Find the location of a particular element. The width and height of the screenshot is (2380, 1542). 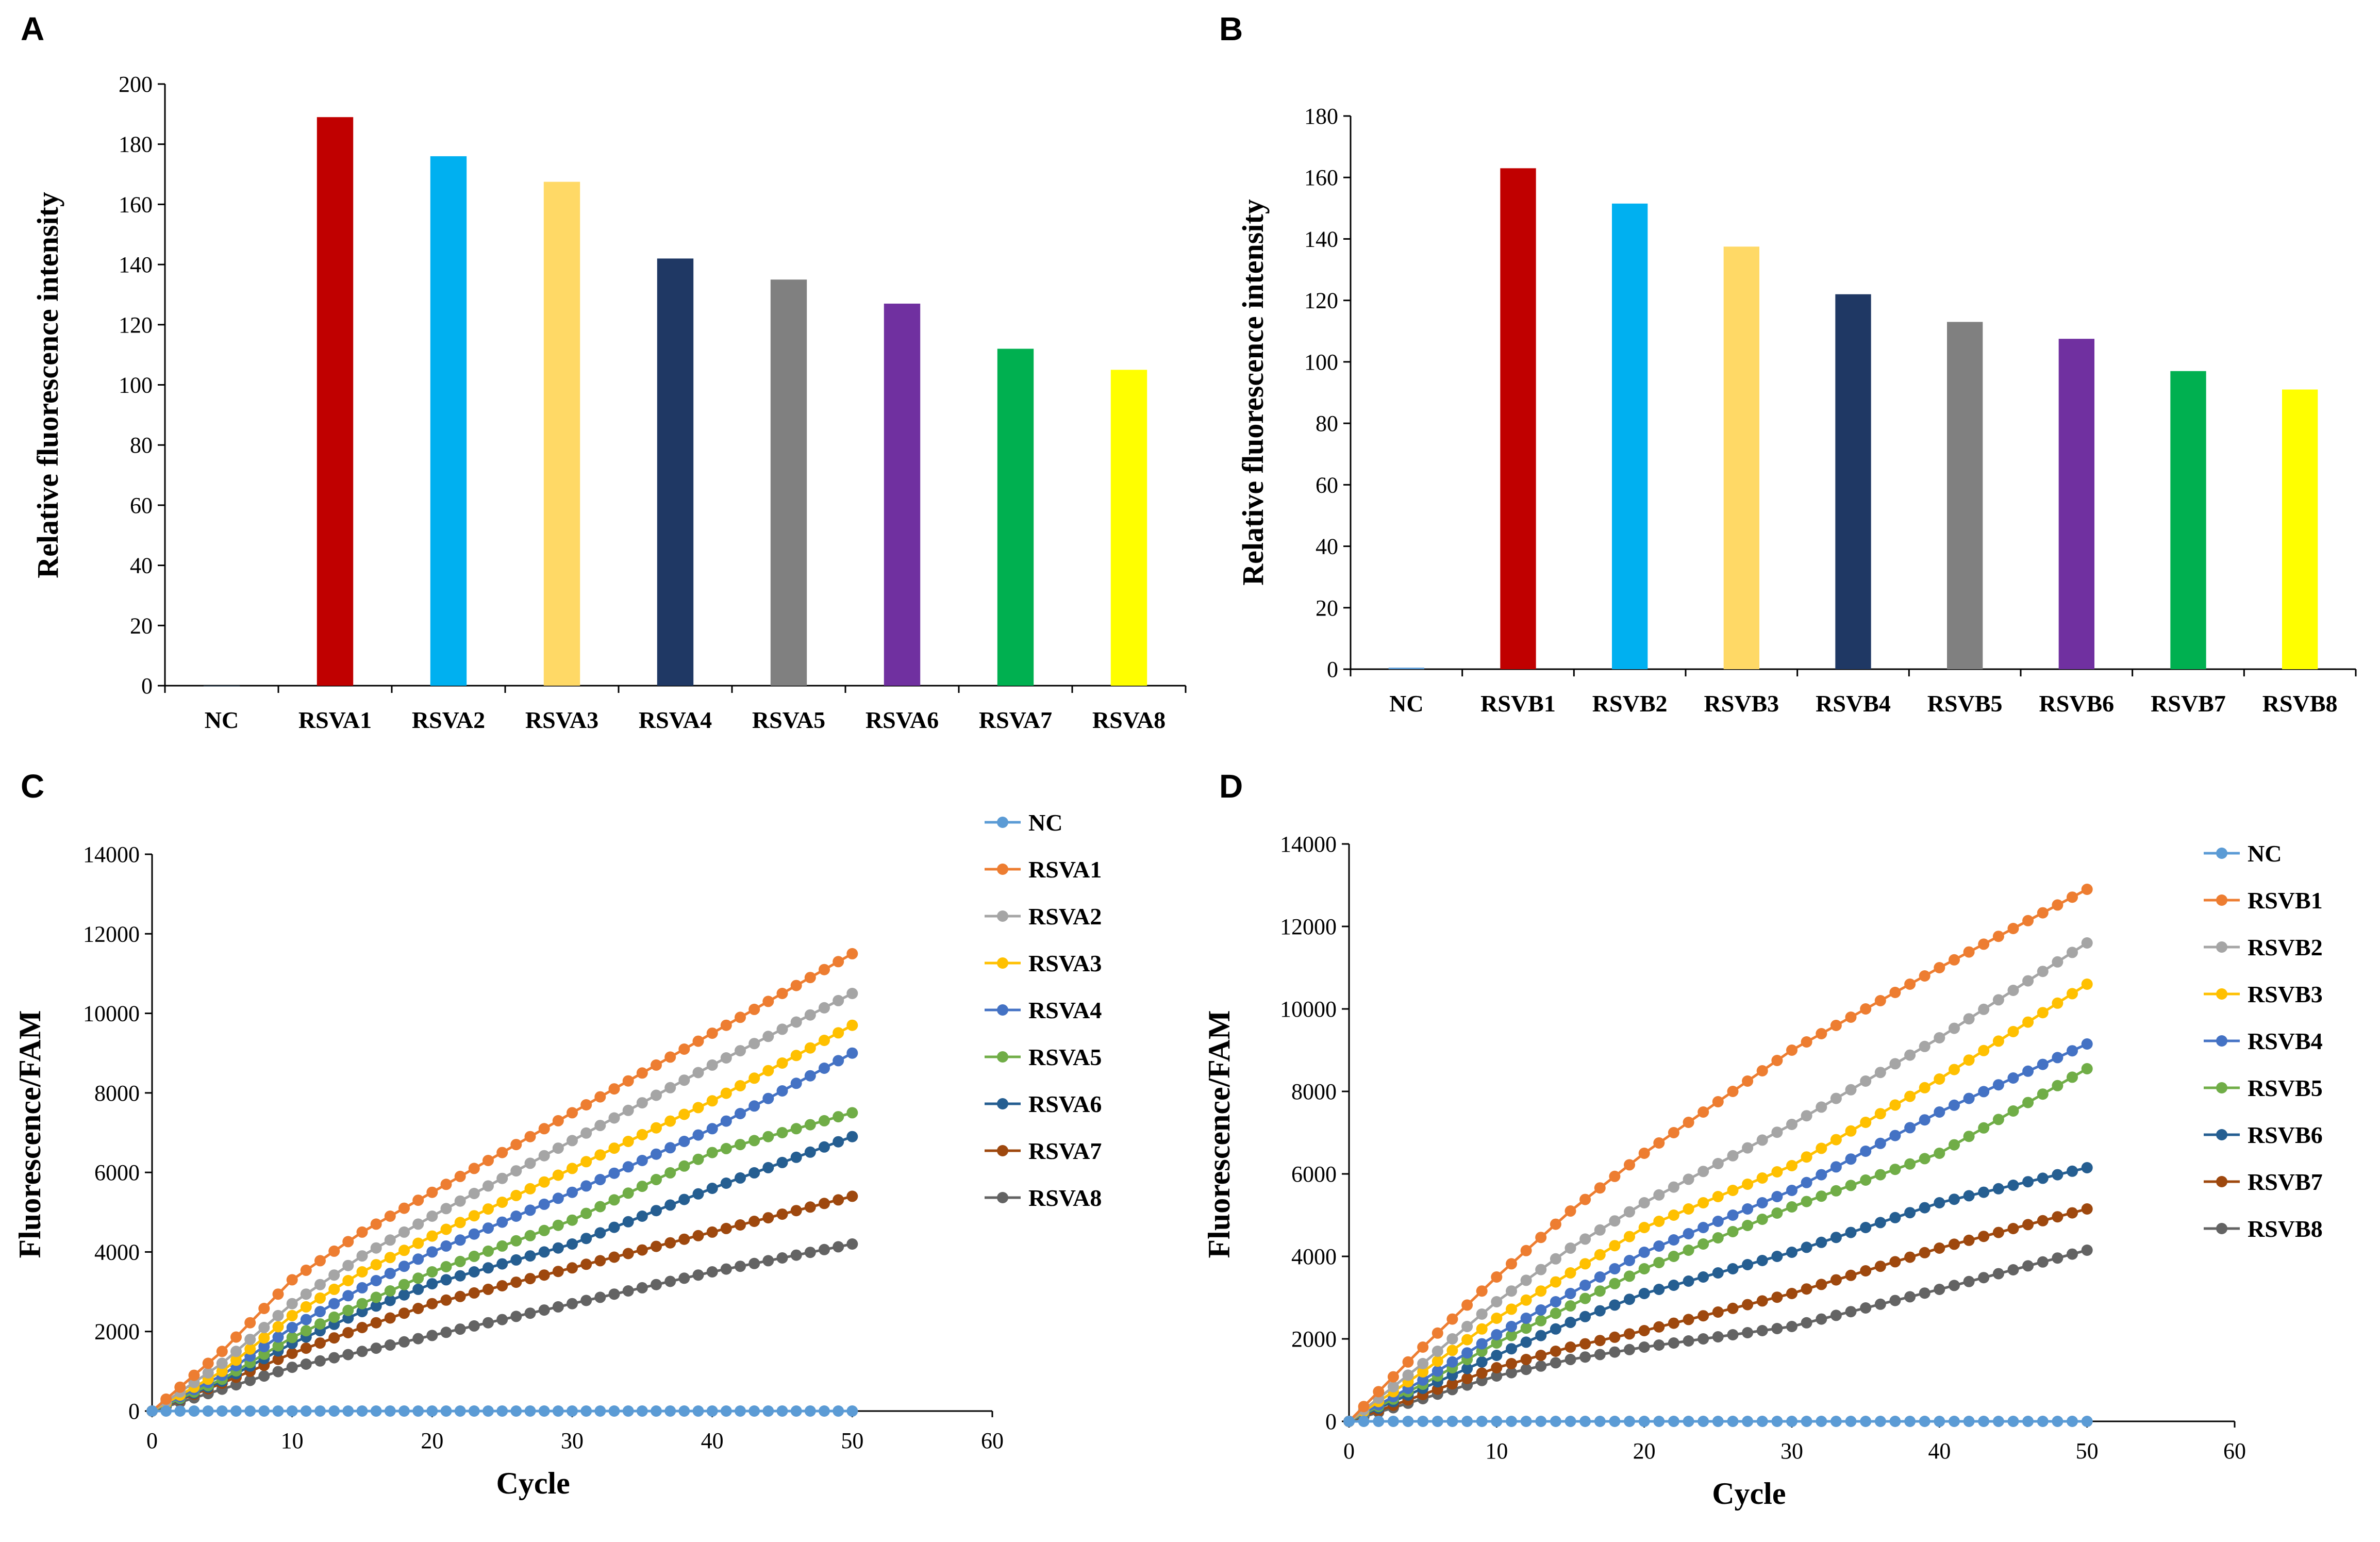

y-tick-label: 12000 is located at coordinates (1308, 926).